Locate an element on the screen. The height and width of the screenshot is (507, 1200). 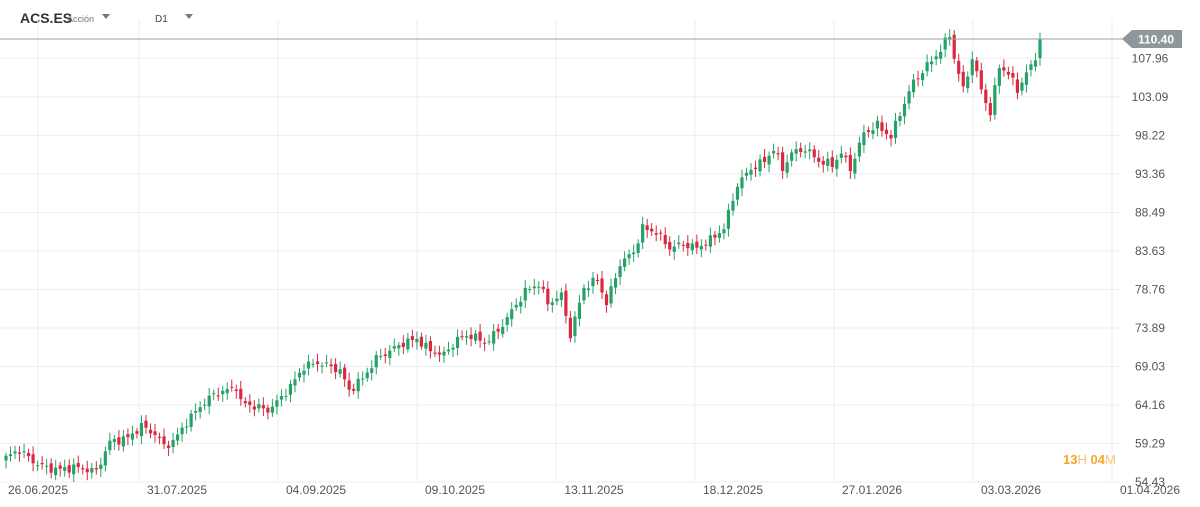
countdown-hours-unit: H is located at coordinates (1082, 459).